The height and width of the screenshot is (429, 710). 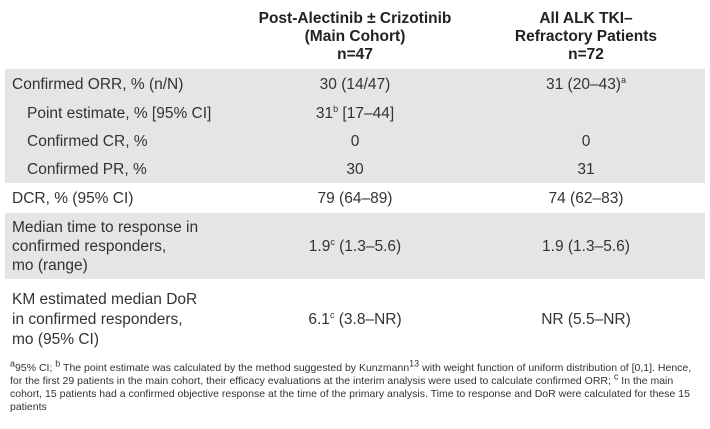 I want to click on table-row-confirmed-cr: Confirmed CR, % 0 0, so click(x=355, y=141).